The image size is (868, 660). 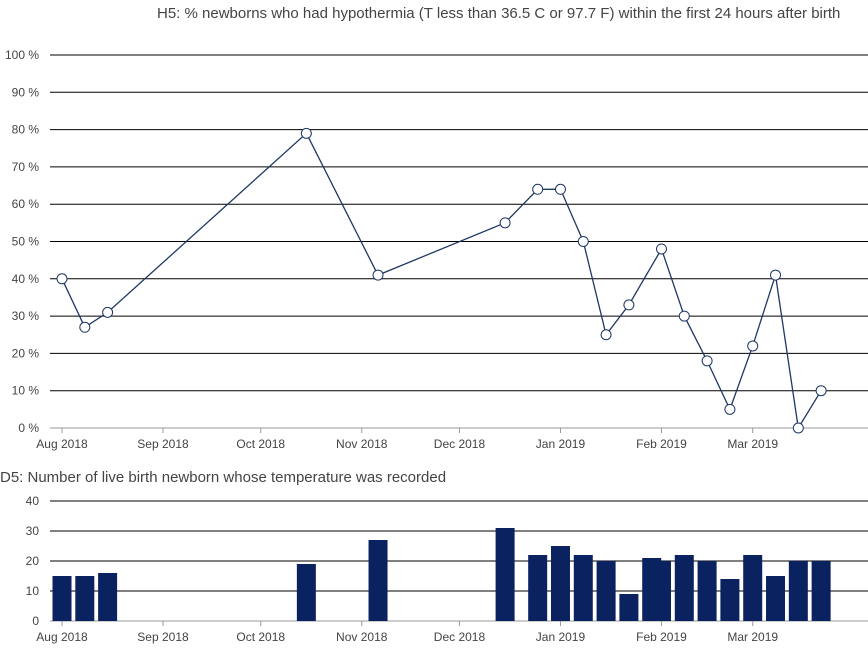 What do you see at coordinates (260, 637) in the screenshot?
I see `bar-chart-x-tick-label: Oct 2018` at bounding box center [260, 637].